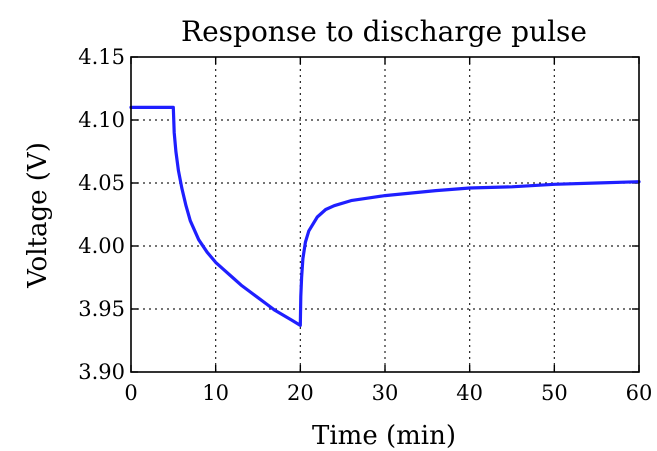 The image size is (657, 451). I want to click on y-tick-labels: 3.90 3.95 4.00 4.05 4.10 4.15, so click(101, 214).